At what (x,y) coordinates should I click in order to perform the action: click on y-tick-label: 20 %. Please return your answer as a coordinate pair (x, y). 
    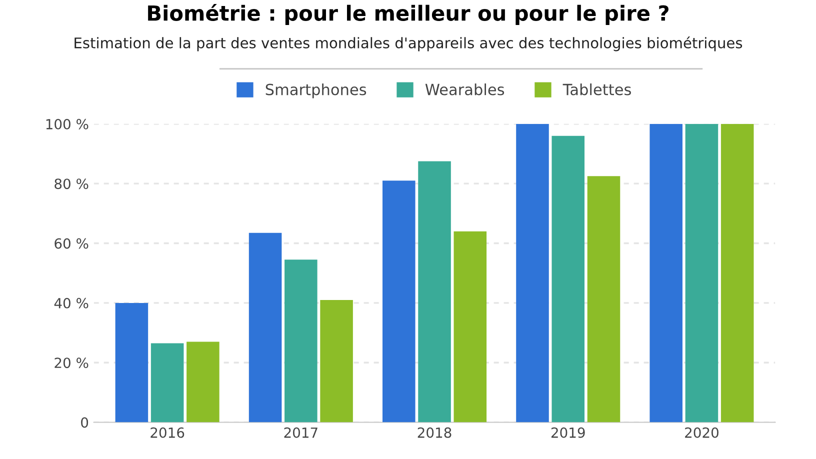
    Looking at the image, I should click on (71, 363).